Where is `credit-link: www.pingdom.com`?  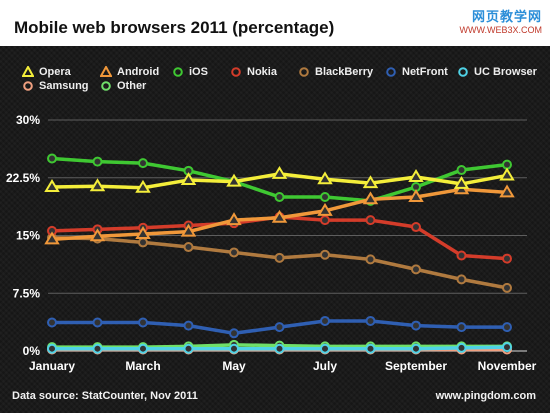 credit-link: www.pingdom.com is located at coordinates (485, 396).